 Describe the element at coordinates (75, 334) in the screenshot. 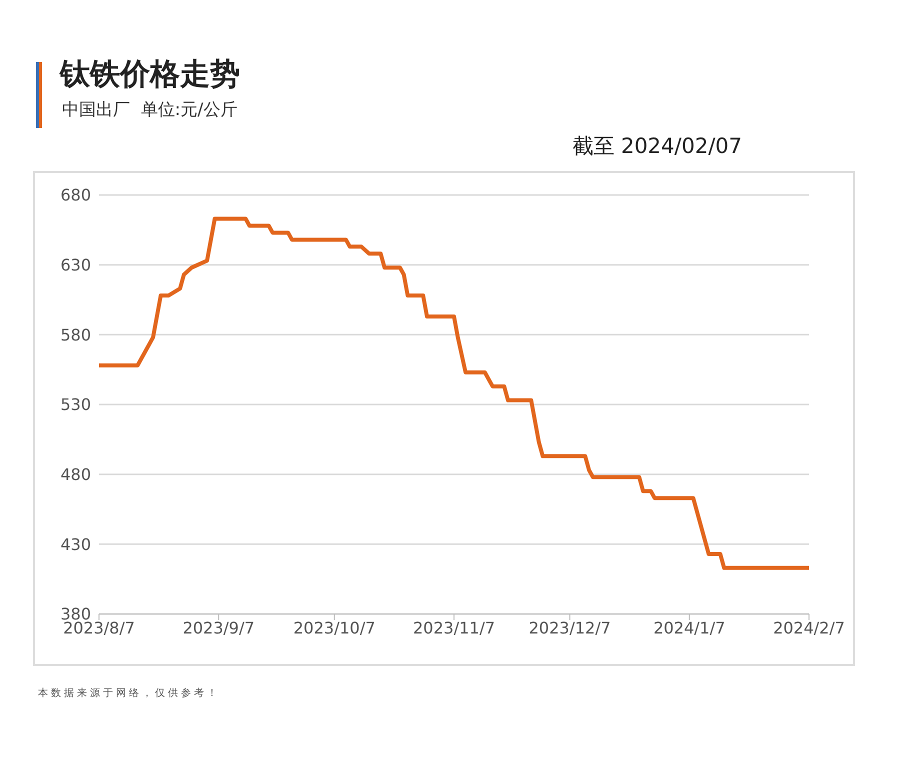

I see `y-tick-label: 580` at that location.